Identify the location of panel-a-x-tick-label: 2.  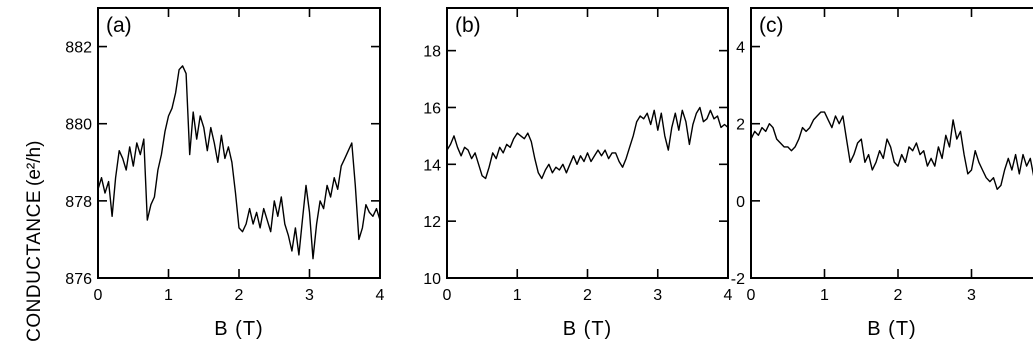
(239, 295).